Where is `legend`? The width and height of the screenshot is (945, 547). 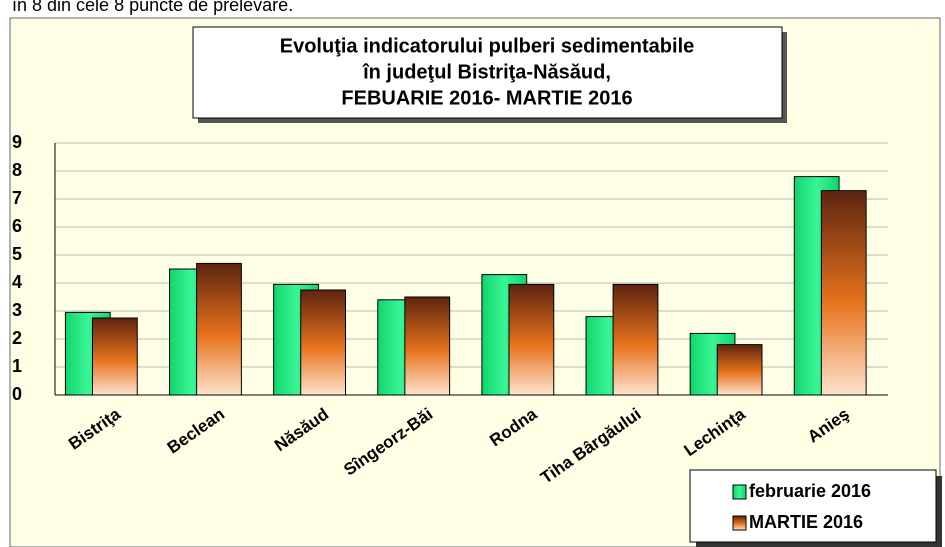
legend is located at coordinates (813, 506).